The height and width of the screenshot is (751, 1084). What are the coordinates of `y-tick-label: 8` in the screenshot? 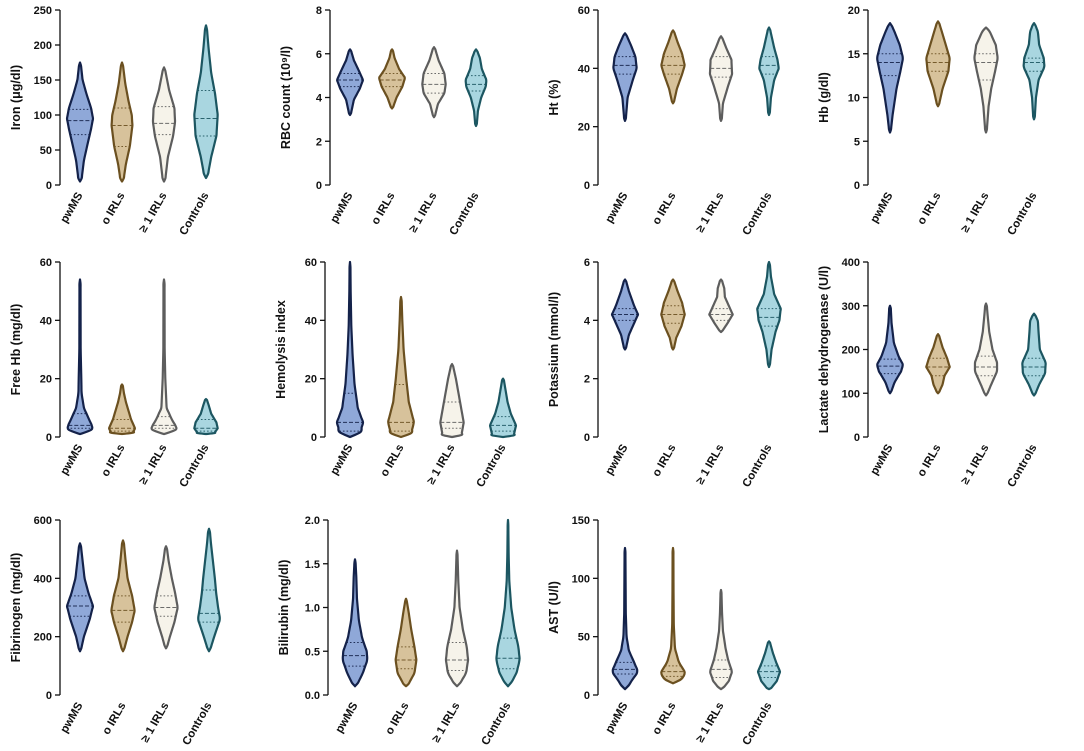 It's located at (319, 11).